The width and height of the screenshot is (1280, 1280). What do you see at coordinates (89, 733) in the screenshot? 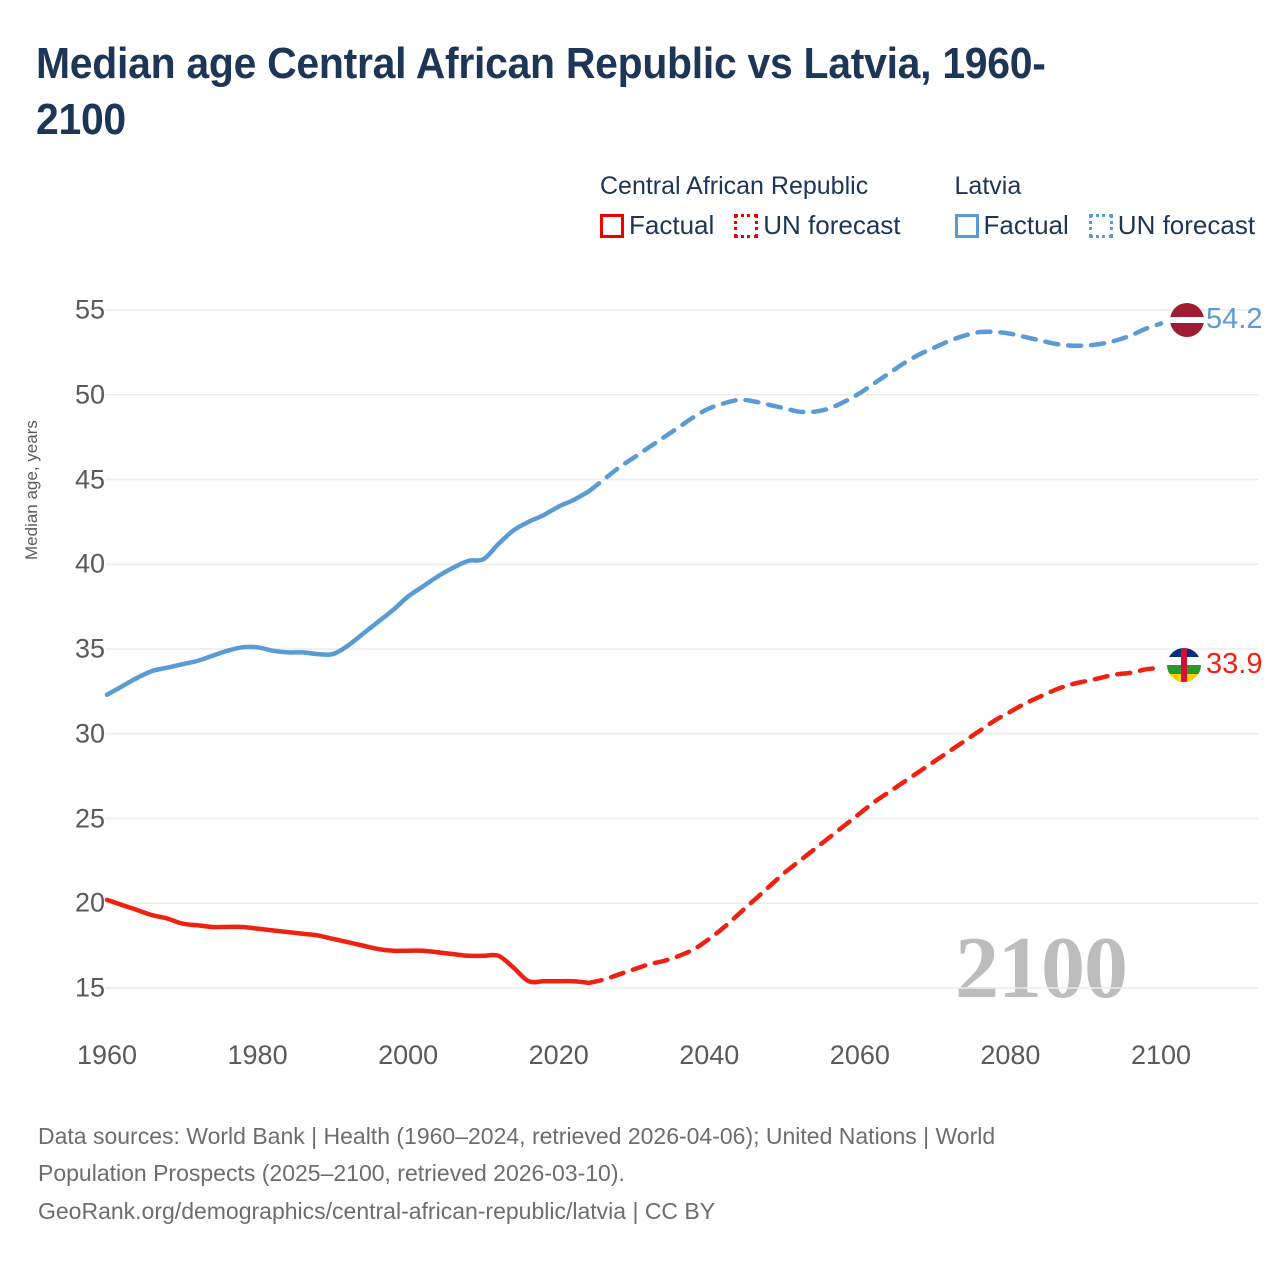
I see `y-tick-label: 30` at bounding box center [89, 733].